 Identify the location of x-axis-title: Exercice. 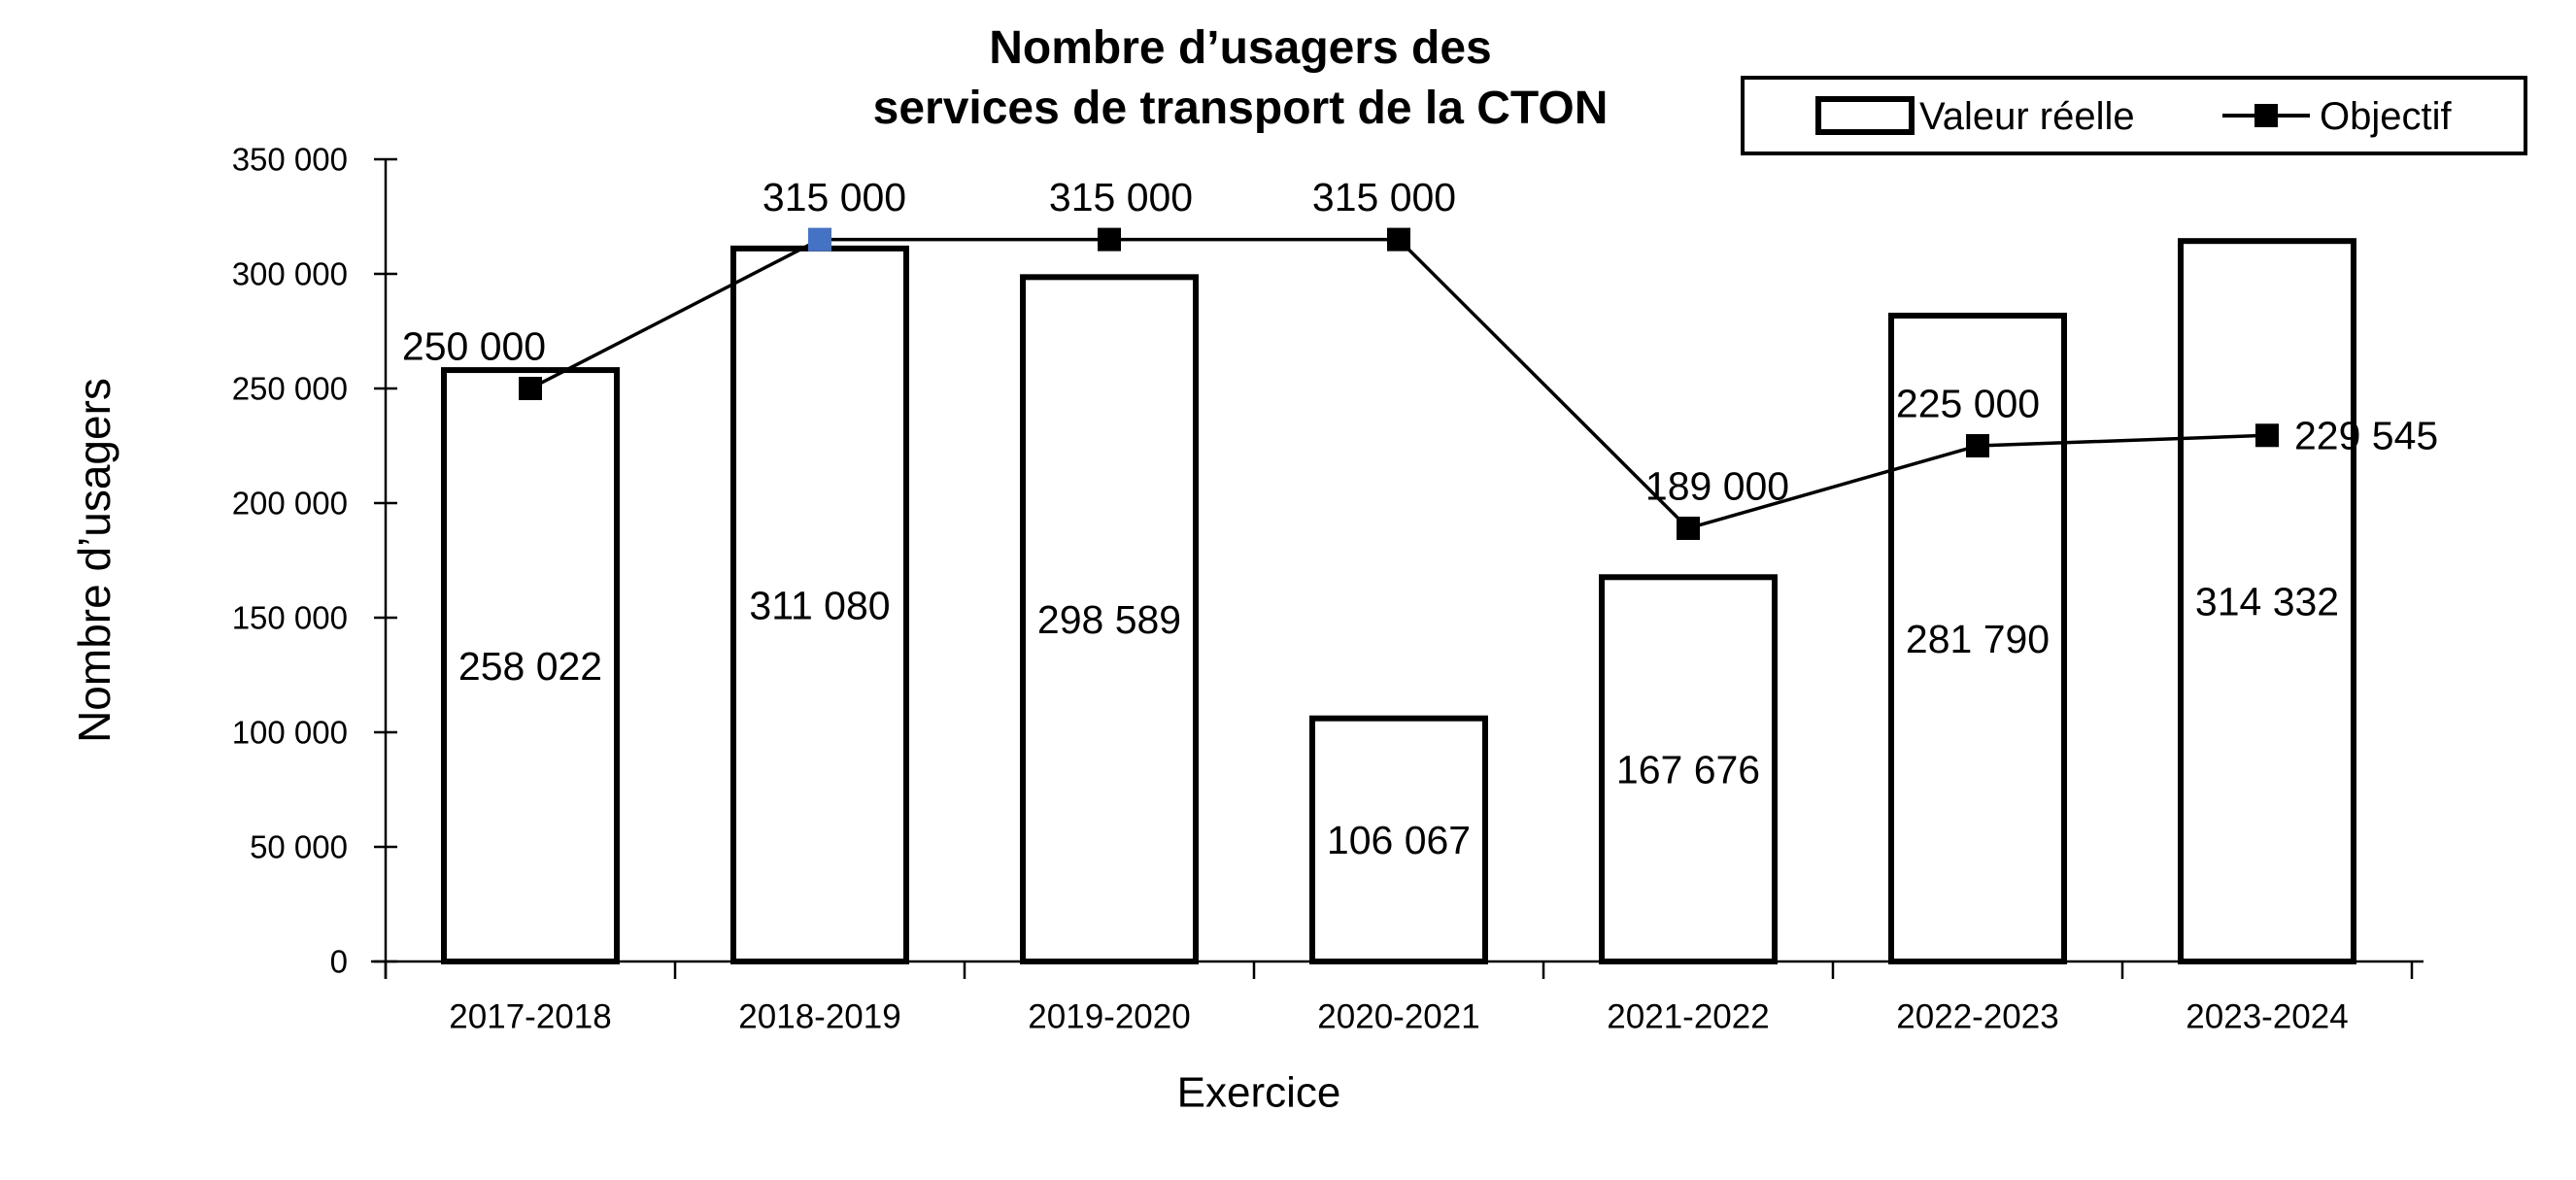
(1259, 1092).